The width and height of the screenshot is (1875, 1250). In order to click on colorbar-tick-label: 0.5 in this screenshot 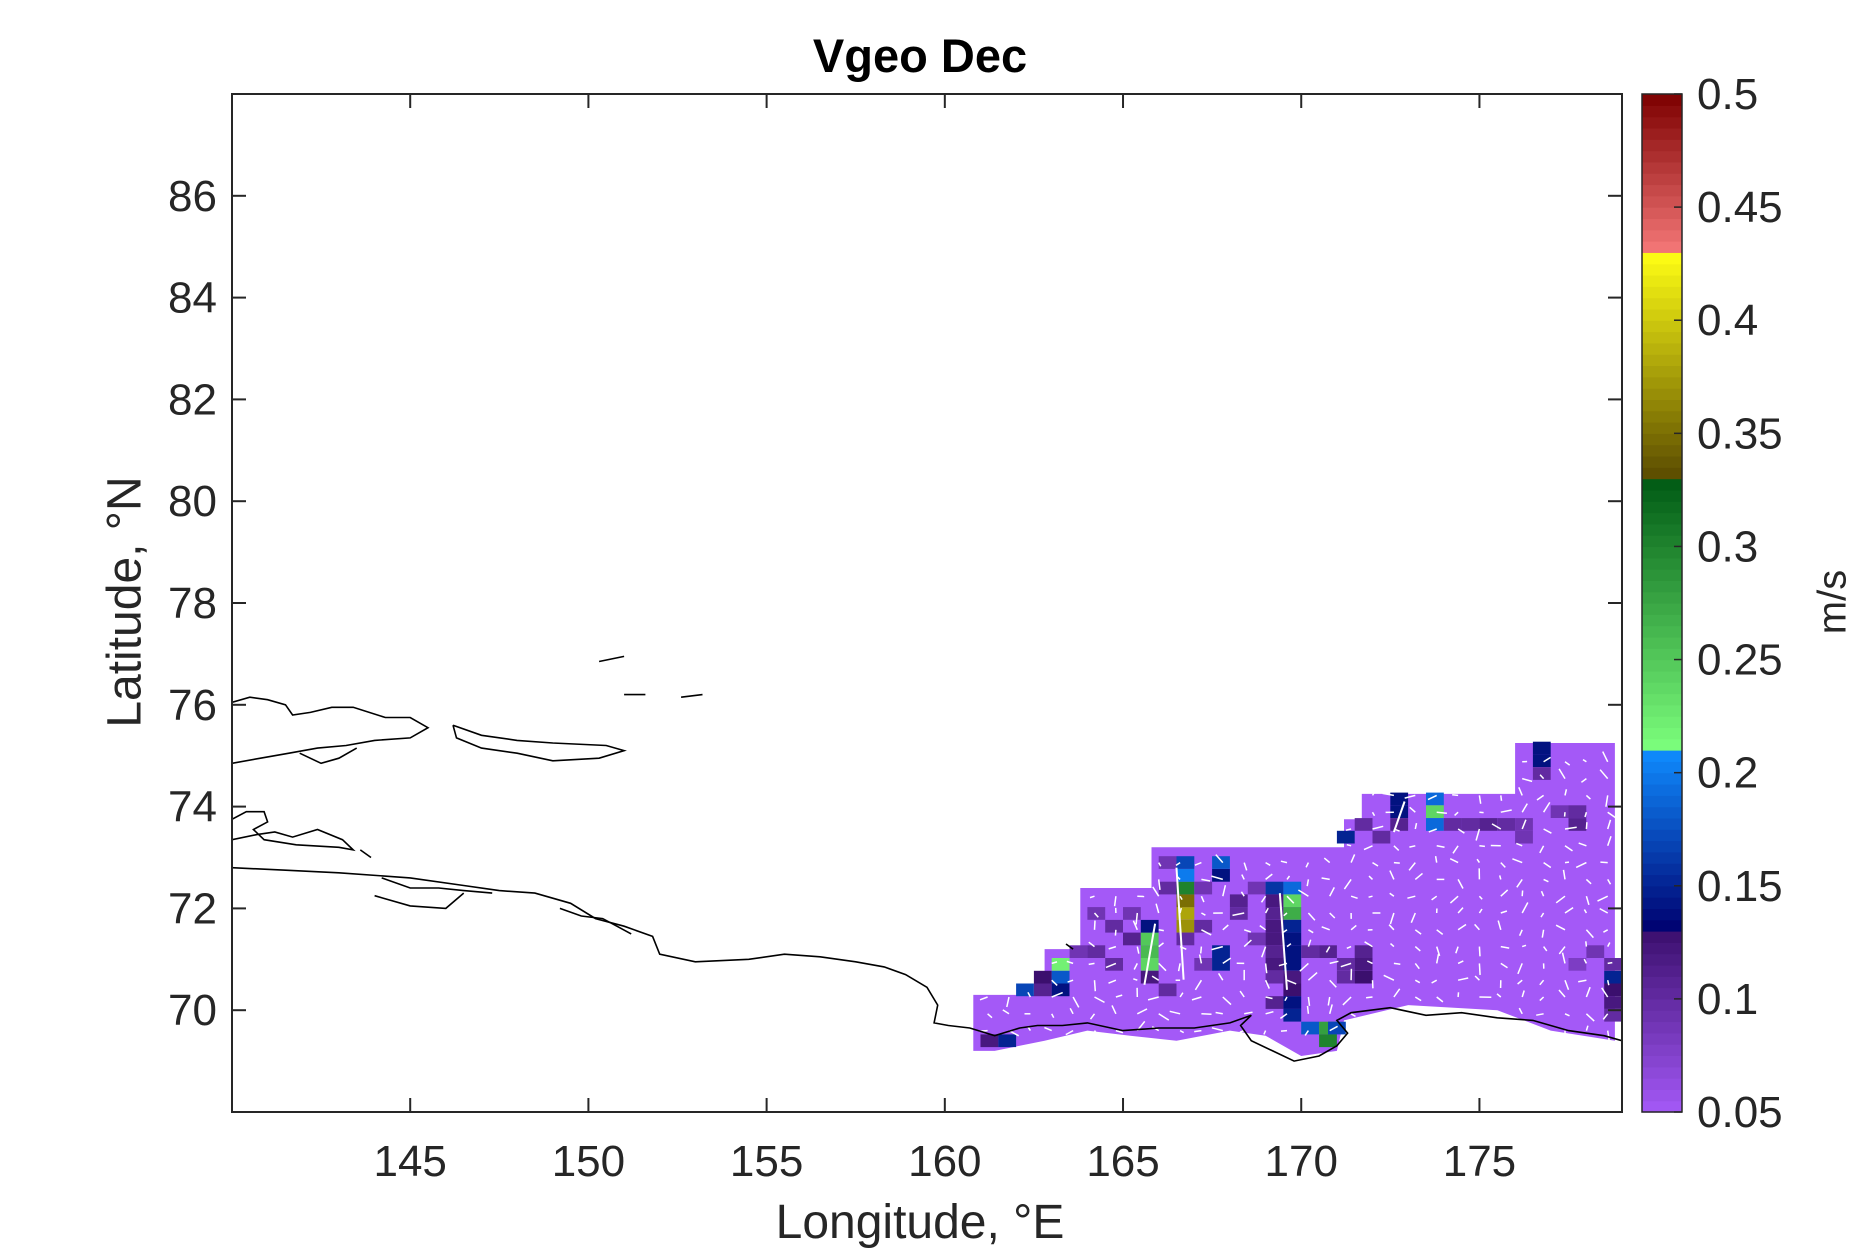, I will do `click(1727, 94)`.